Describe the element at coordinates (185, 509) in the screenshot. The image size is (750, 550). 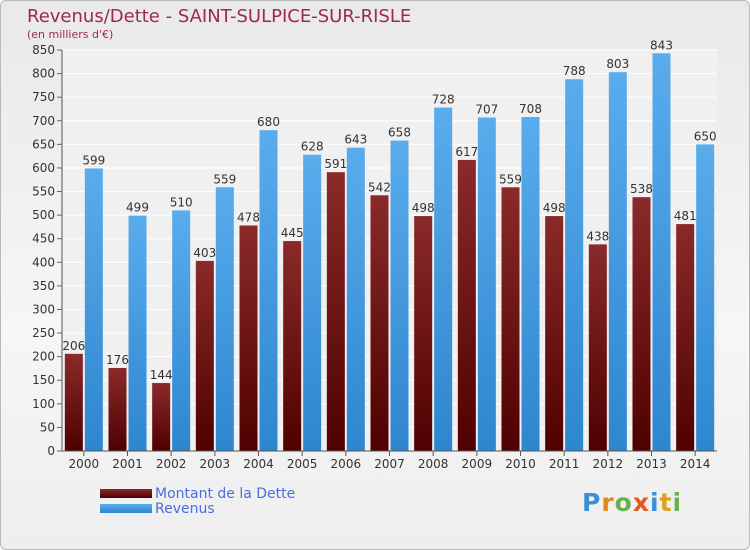
I see `legend-label-revenus: Revenus` at that location.